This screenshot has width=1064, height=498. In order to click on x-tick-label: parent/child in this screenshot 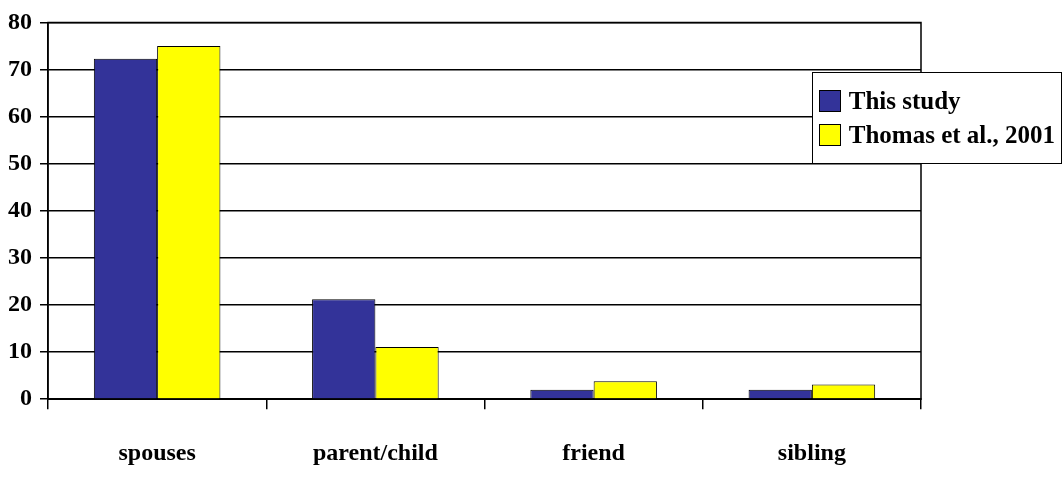, I will do `click(375, 451)`.